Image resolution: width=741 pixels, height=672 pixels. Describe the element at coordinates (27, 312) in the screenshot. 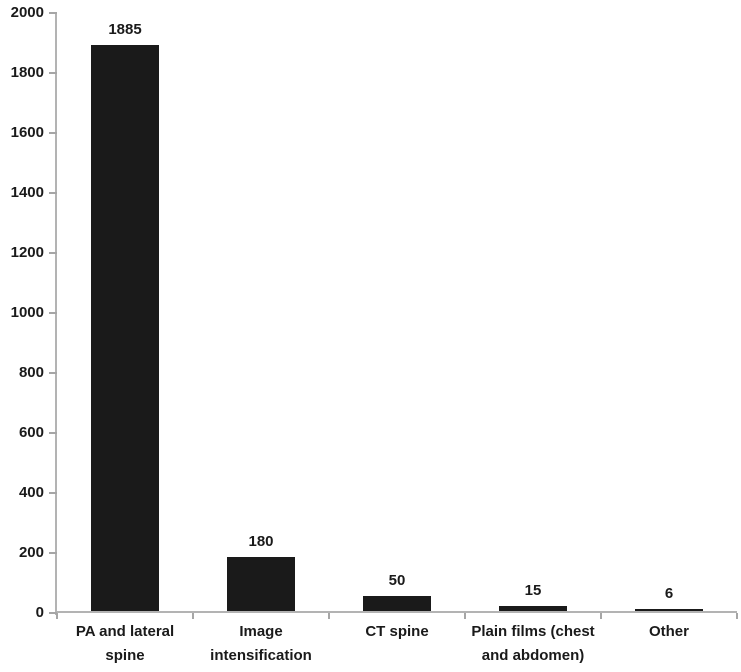

I see `y-axis-tick-label: 1000` at that location.